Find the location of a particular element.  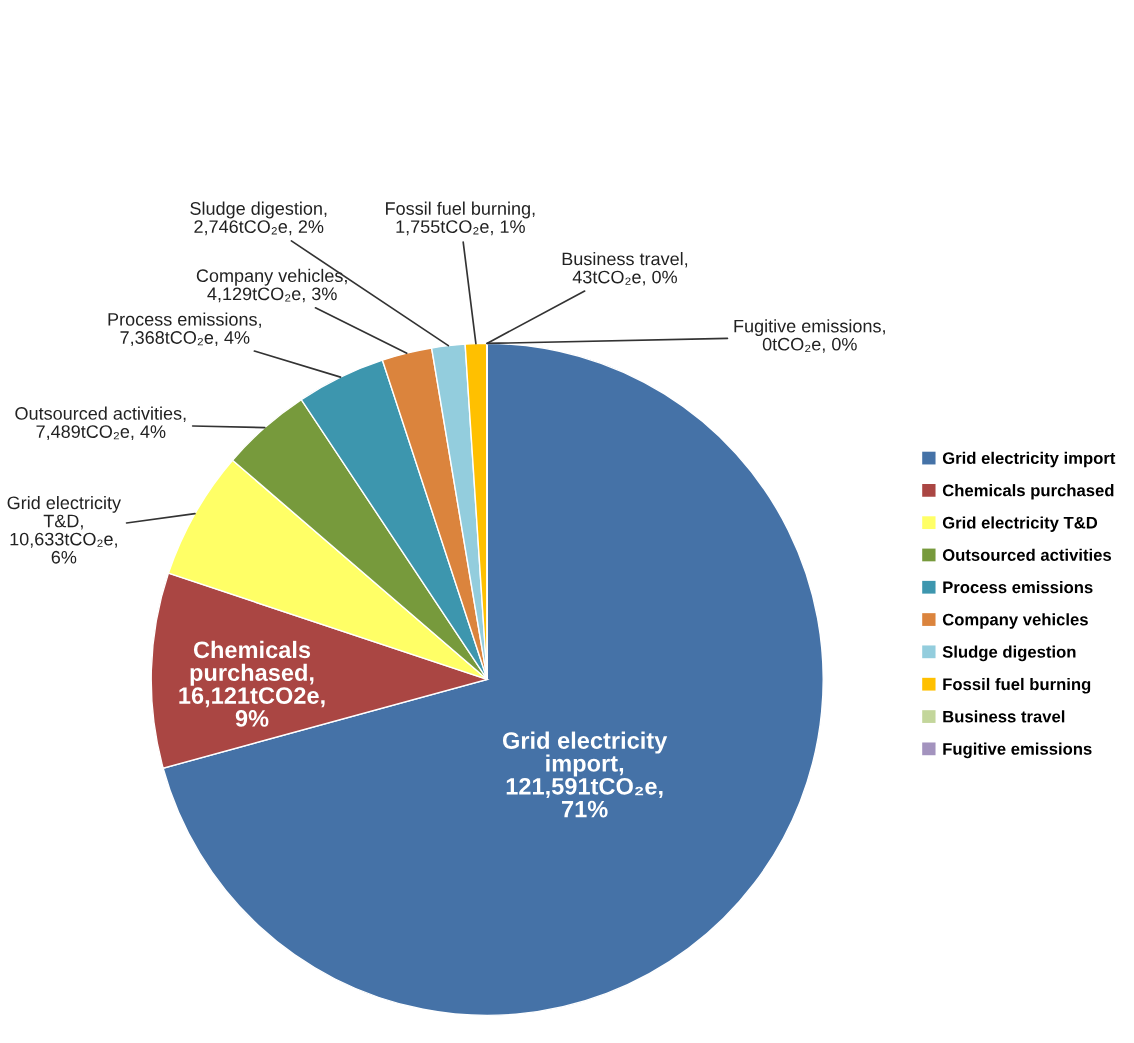

legend-label: Process emissions is located at coordinates (1018, 587).